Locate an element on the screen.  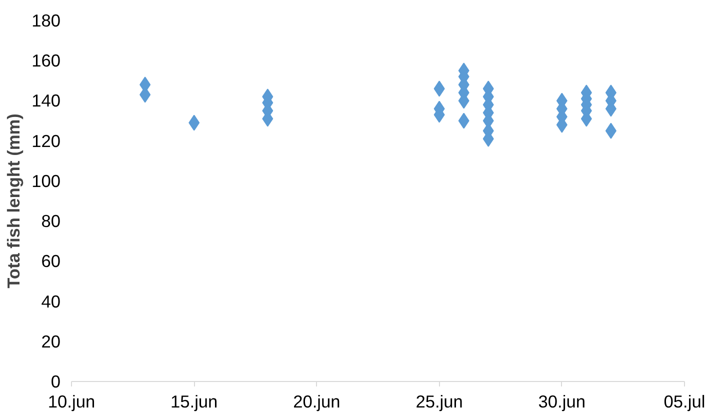
y-tick-label: 0 is located at coordinates (55, 382).